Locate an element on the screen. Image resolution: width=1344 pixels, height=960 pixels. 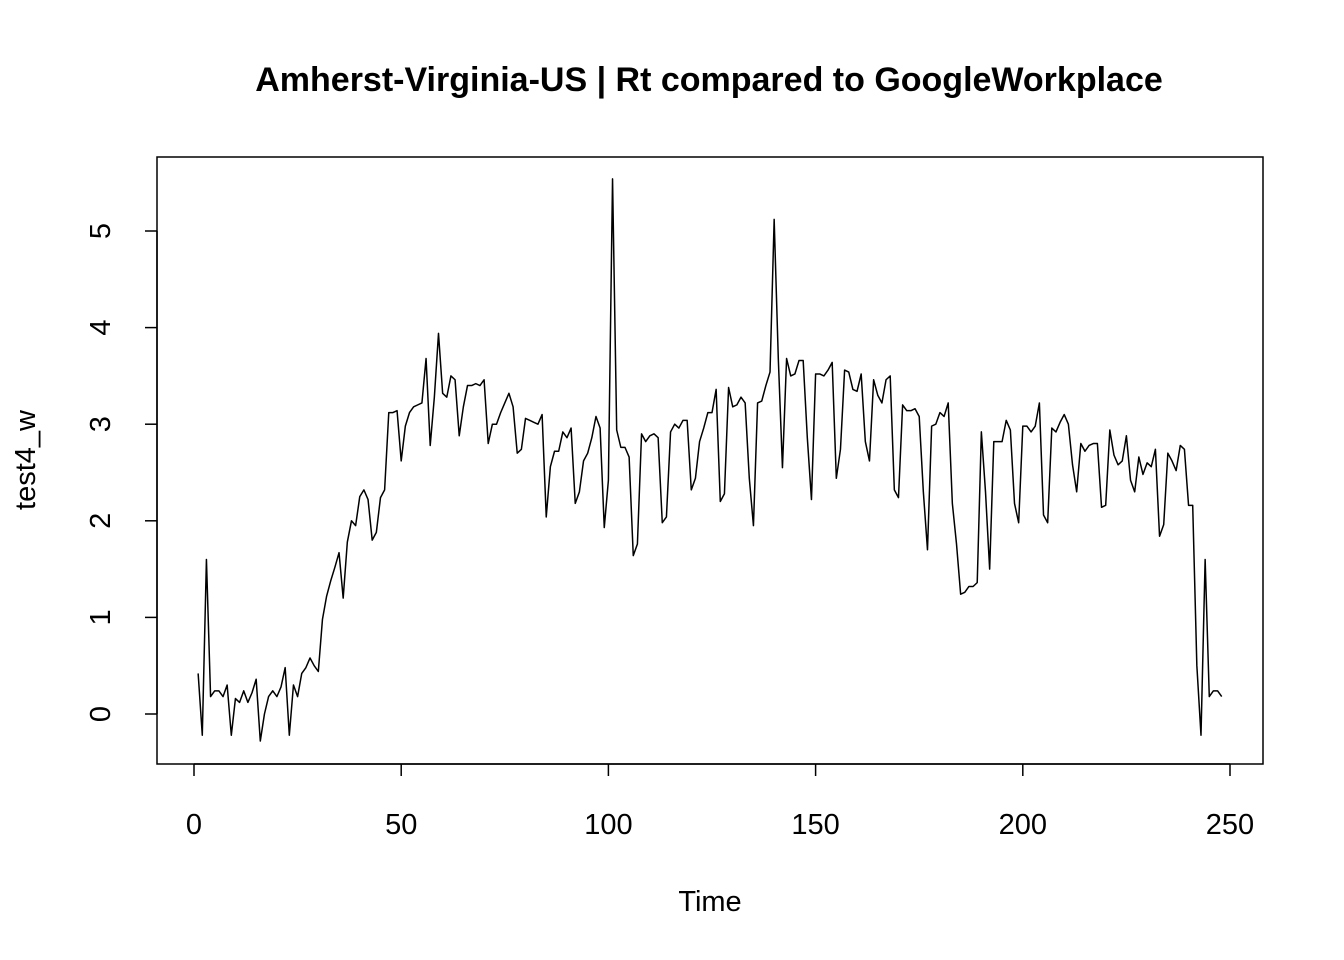
y-tick-label: 4 is located at coordinates (101, 328).